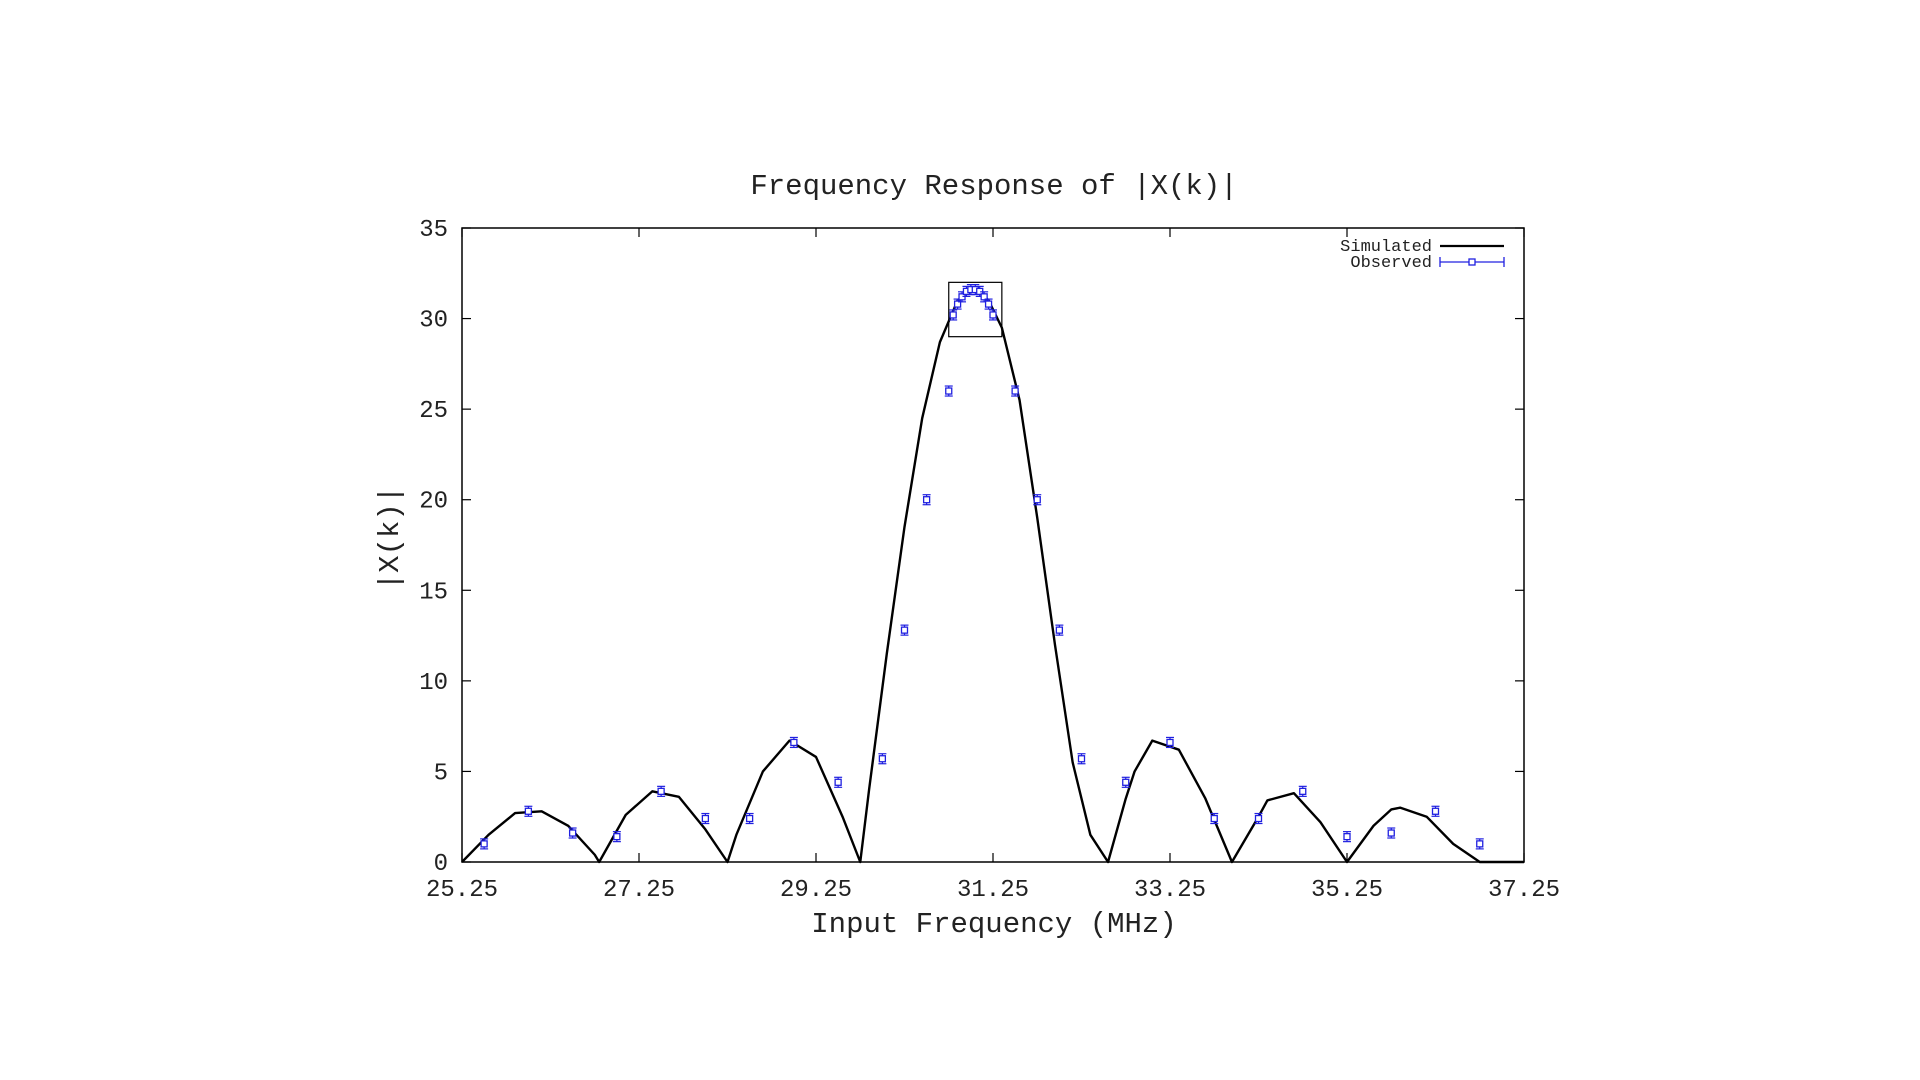 The height and width of the screenshot is (1080, 1920). What do you see at coordinates (816, 890) in the screenshot?
I see `x-tick-label: 29.25` at bounding box center [816, 890].